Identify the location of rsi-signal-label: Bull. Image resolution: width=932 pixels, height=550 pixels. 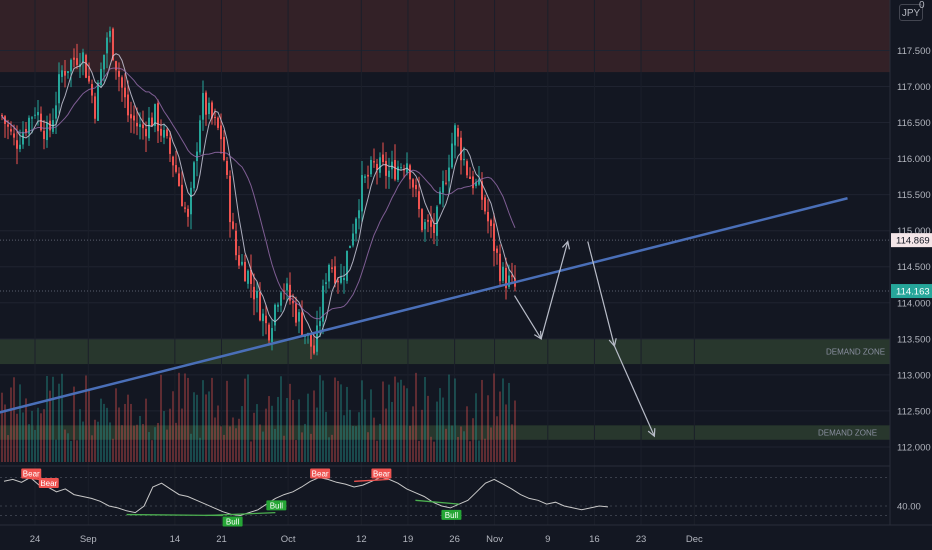
(452, 515).